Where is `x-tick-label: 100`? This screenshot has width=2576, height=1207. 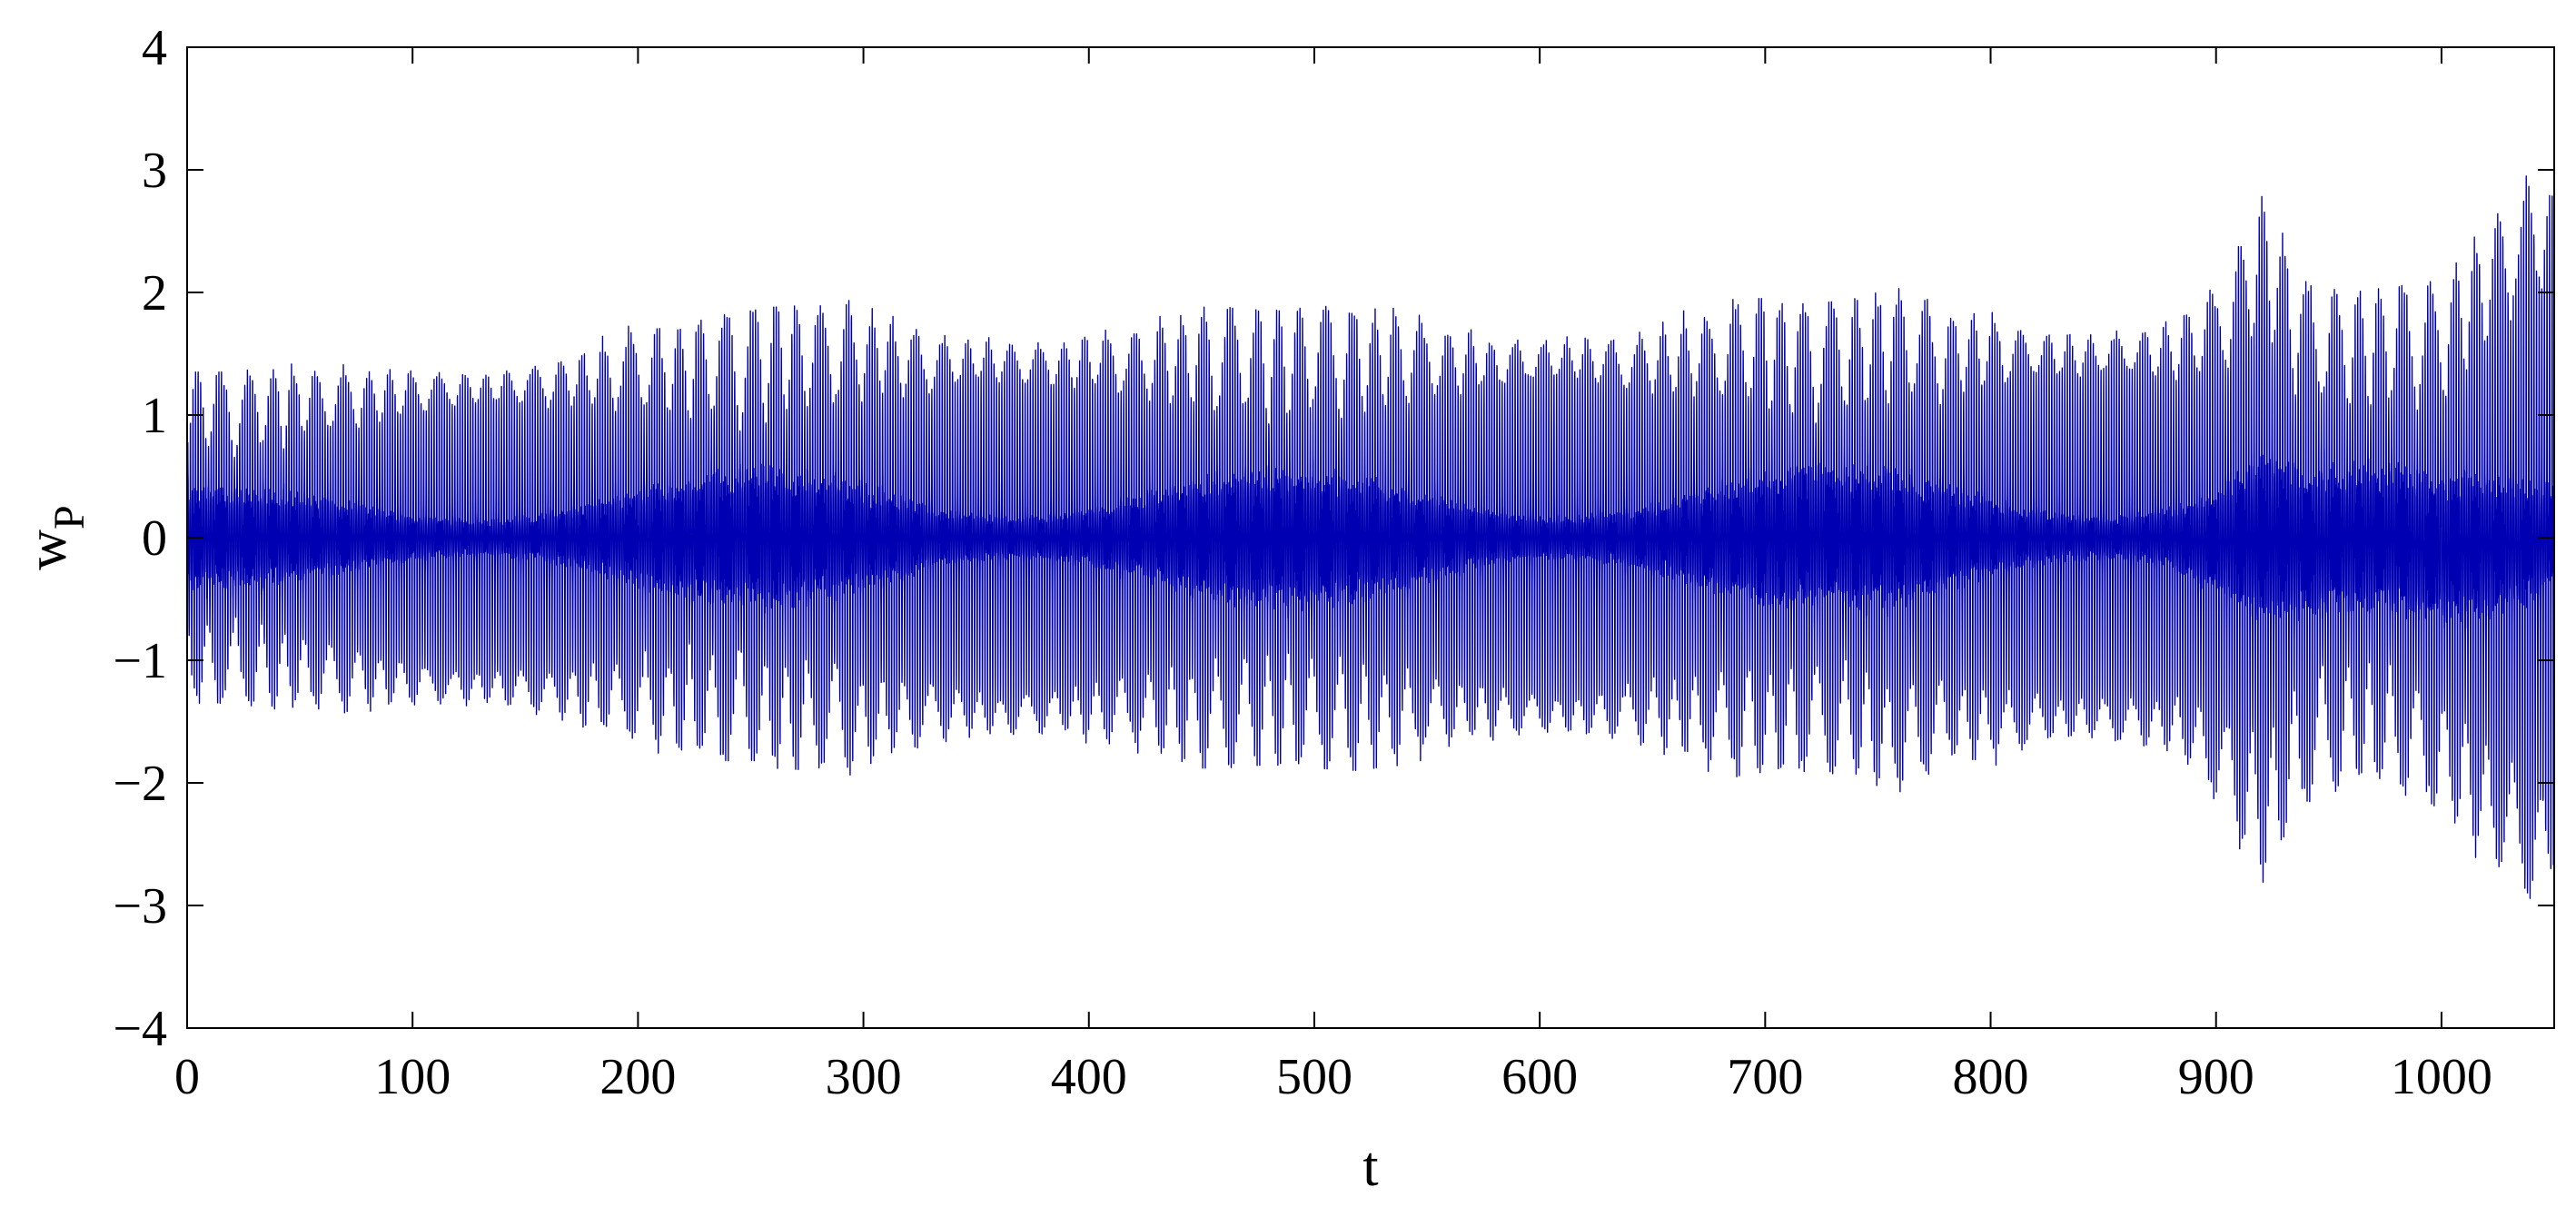
x-tick-label: 100 is located at coordinates (412, 1077).